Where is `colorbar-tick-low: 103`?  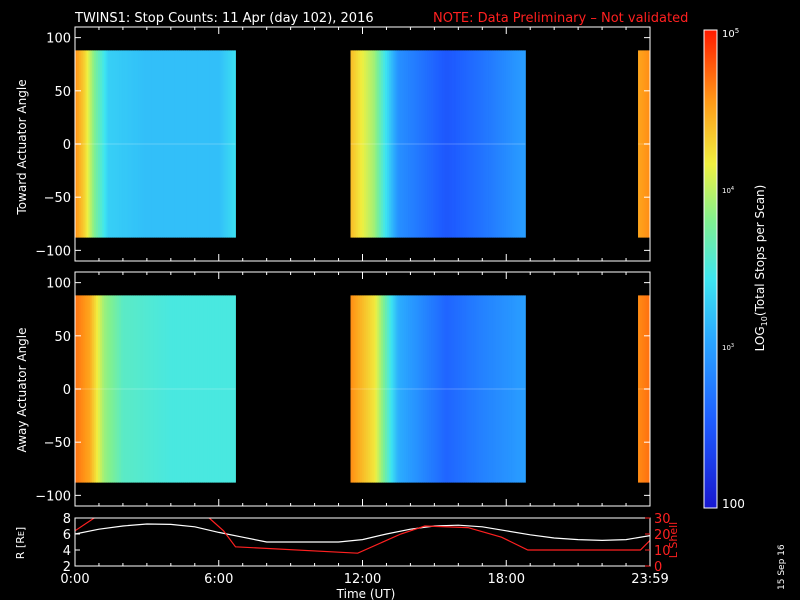
colorbar-tick-low: 103 is located at coordinates (728, 347).